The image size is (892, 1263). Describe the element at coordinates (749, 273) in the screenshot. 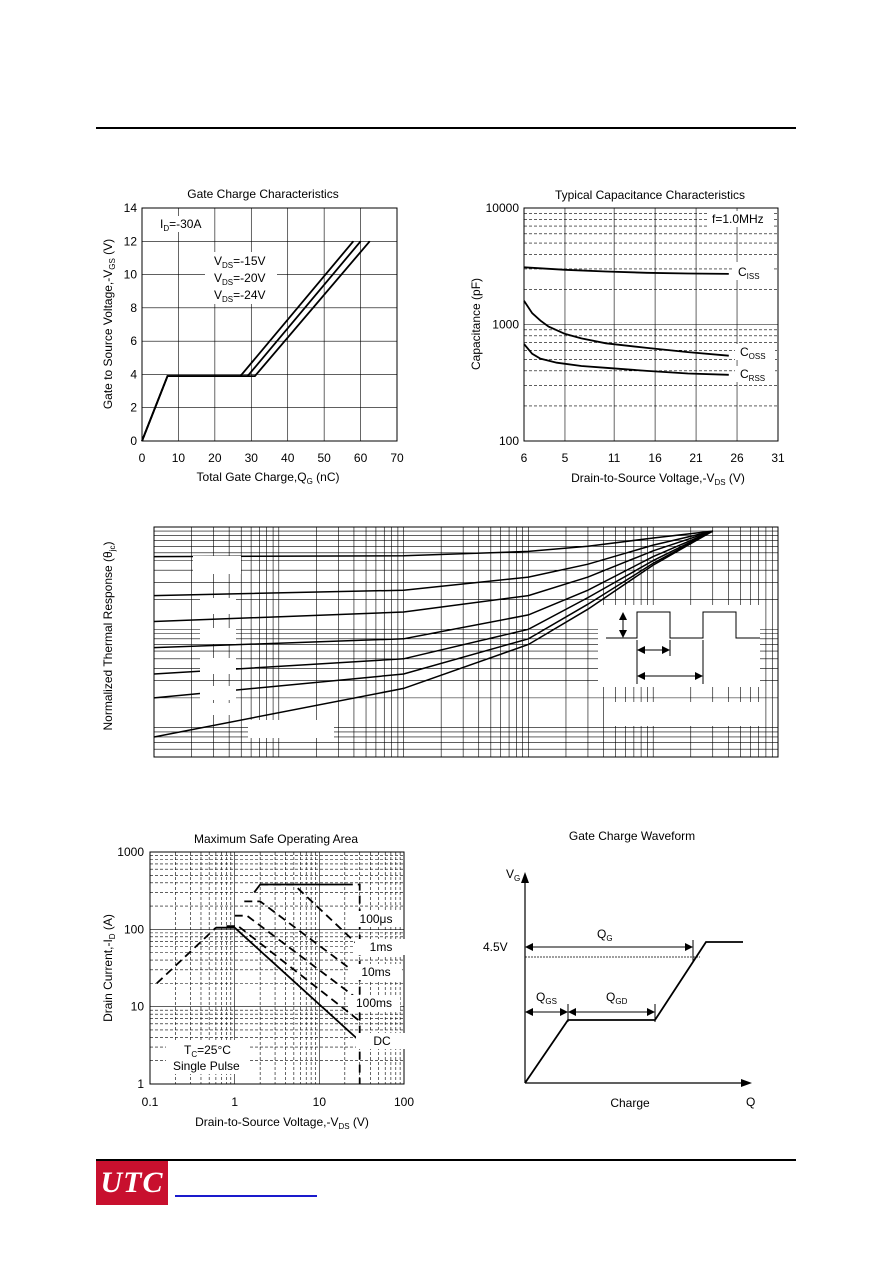

I see `legend-ciss: CISS` at that location.